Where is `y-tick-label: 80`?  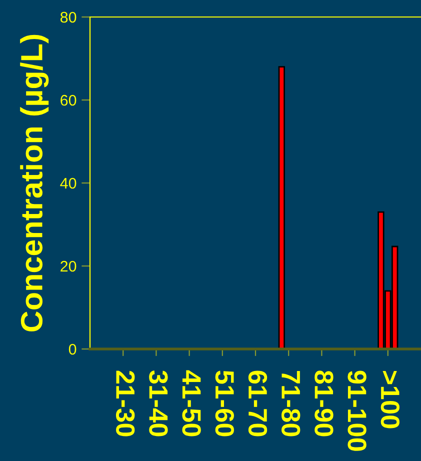 y-tick-label: 80 is located at coordinates (68, 17).